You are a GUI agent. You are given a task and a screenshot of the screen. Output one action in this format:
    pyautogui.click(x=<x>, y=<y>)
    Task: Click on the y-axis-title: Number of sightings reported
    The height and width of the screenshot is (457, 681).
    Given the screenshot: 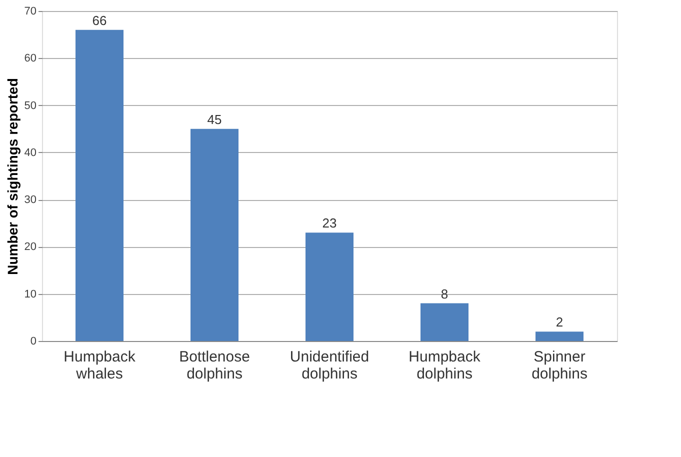 What is the action you would take?
    pyautogui.click(x=12, y=176)
    